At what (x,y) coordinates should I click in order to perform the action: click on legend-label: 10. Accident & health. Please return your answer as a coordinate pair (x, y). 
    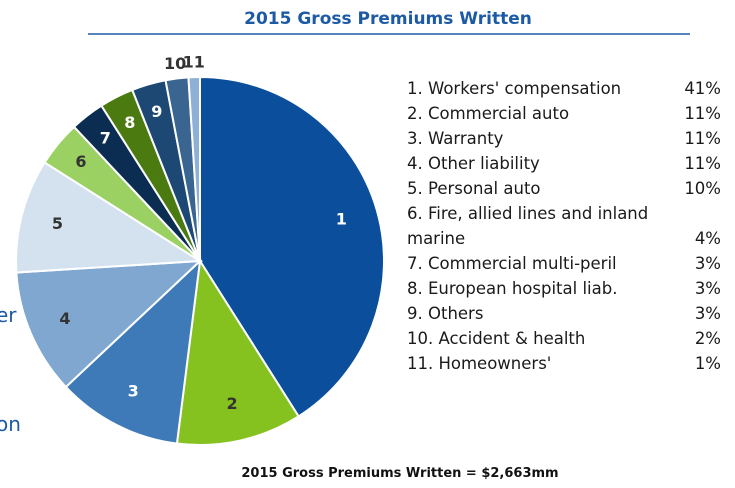
    Looking at the image, I should click on (496, 338).